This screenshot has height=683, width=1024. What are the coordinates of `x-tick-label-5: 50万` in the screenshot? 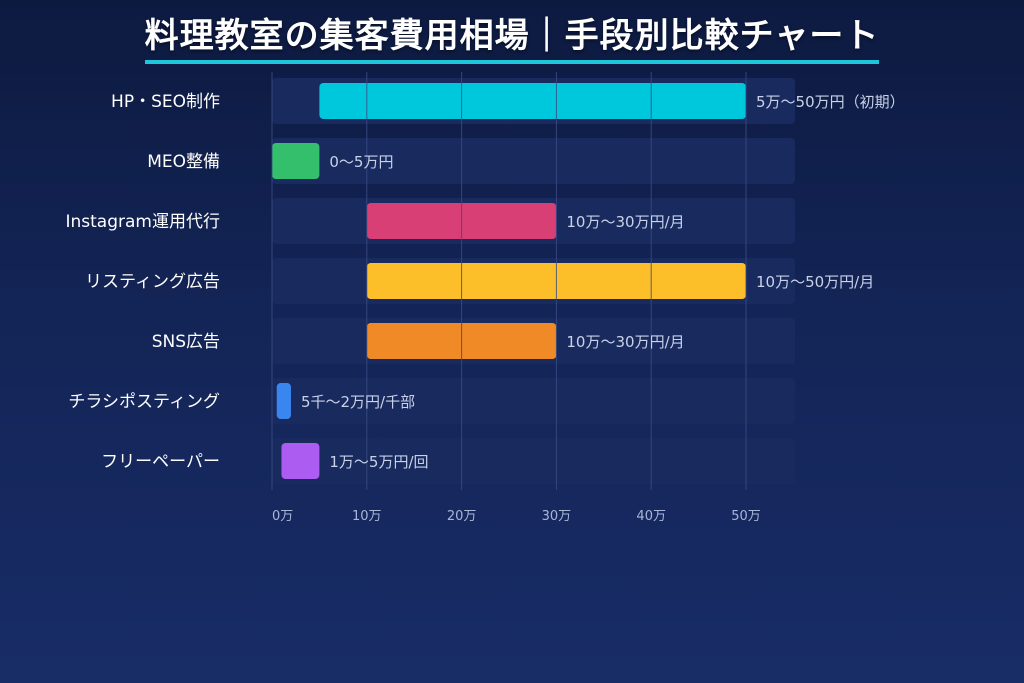 It's located at (746, 516).